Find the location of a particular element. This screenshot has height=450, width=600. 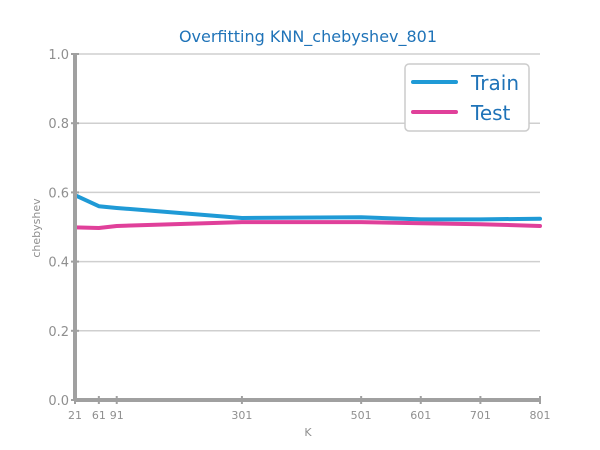

series-layer is located at coordinates (307, 212).